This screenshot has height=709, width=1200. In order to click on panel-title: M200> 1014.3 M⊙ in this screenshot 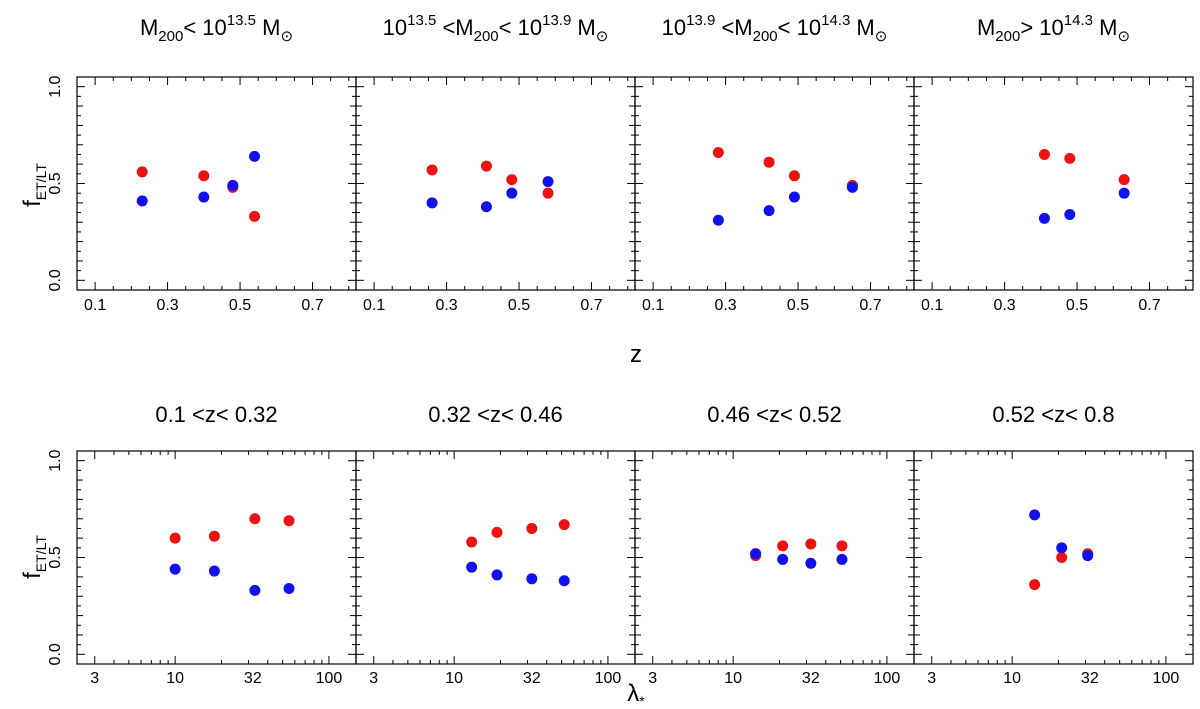, I will do `click(1053, 28)`.